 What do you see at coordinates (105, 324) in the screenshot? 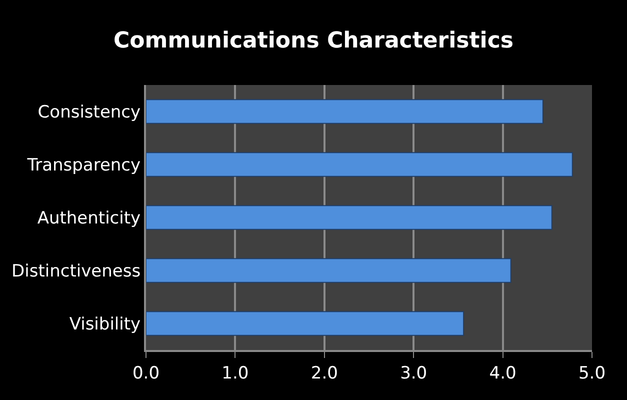
I see `y-tick-label: Visibility` at bounding box center [105, 324].